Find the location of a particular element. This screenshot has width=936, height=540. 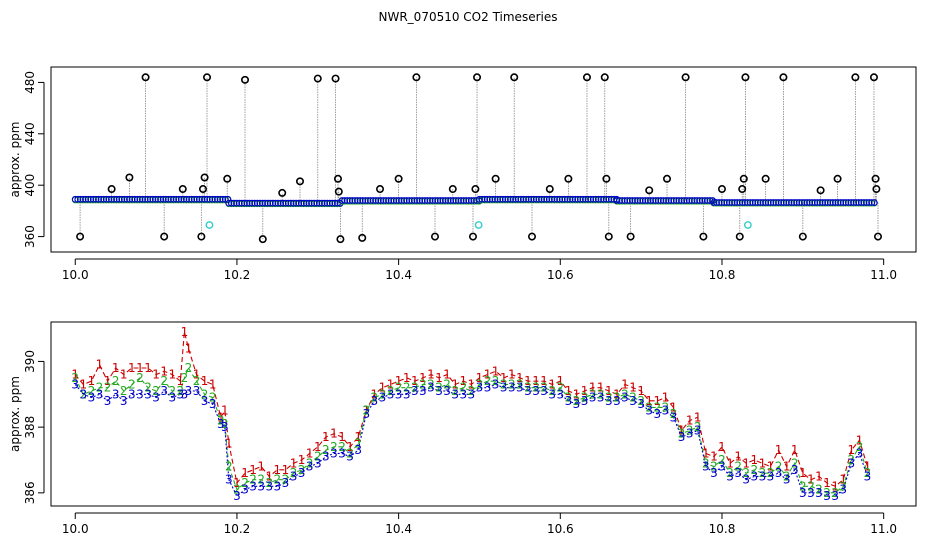

y-tick-label: 480 is located at coordinates (30, 82).